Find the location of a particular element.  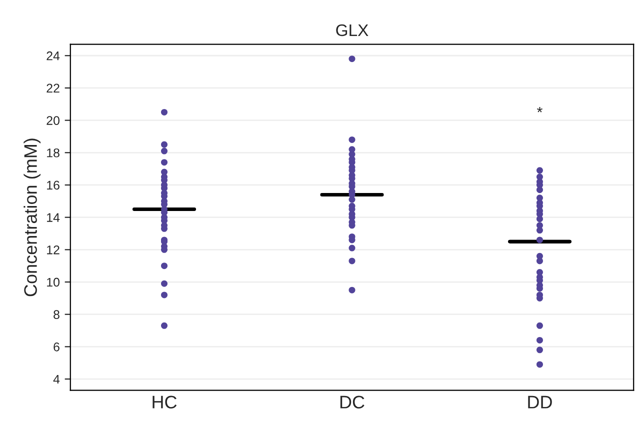

annotation: * is located at coordinates (539, 109).